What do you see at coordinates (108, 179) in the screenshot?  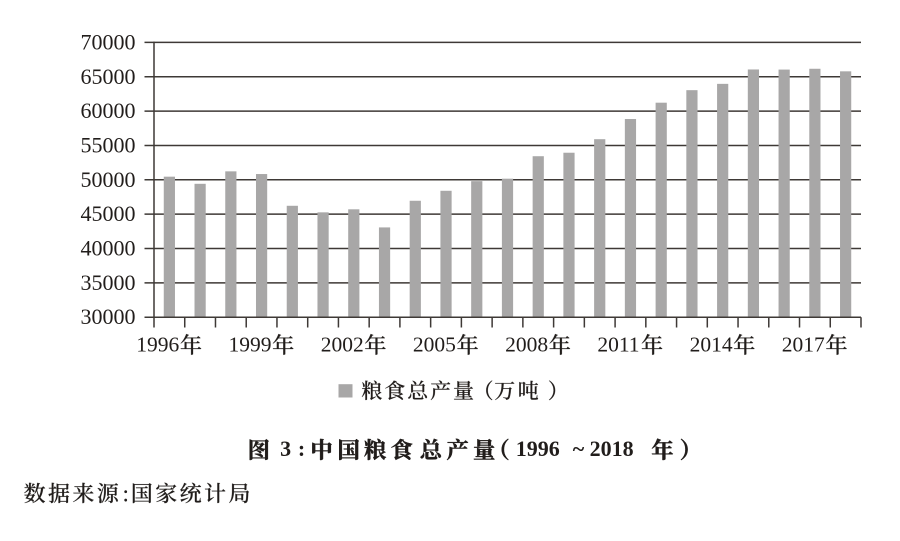 I see `svg-text: 50000` at bounding box center [108, 179].